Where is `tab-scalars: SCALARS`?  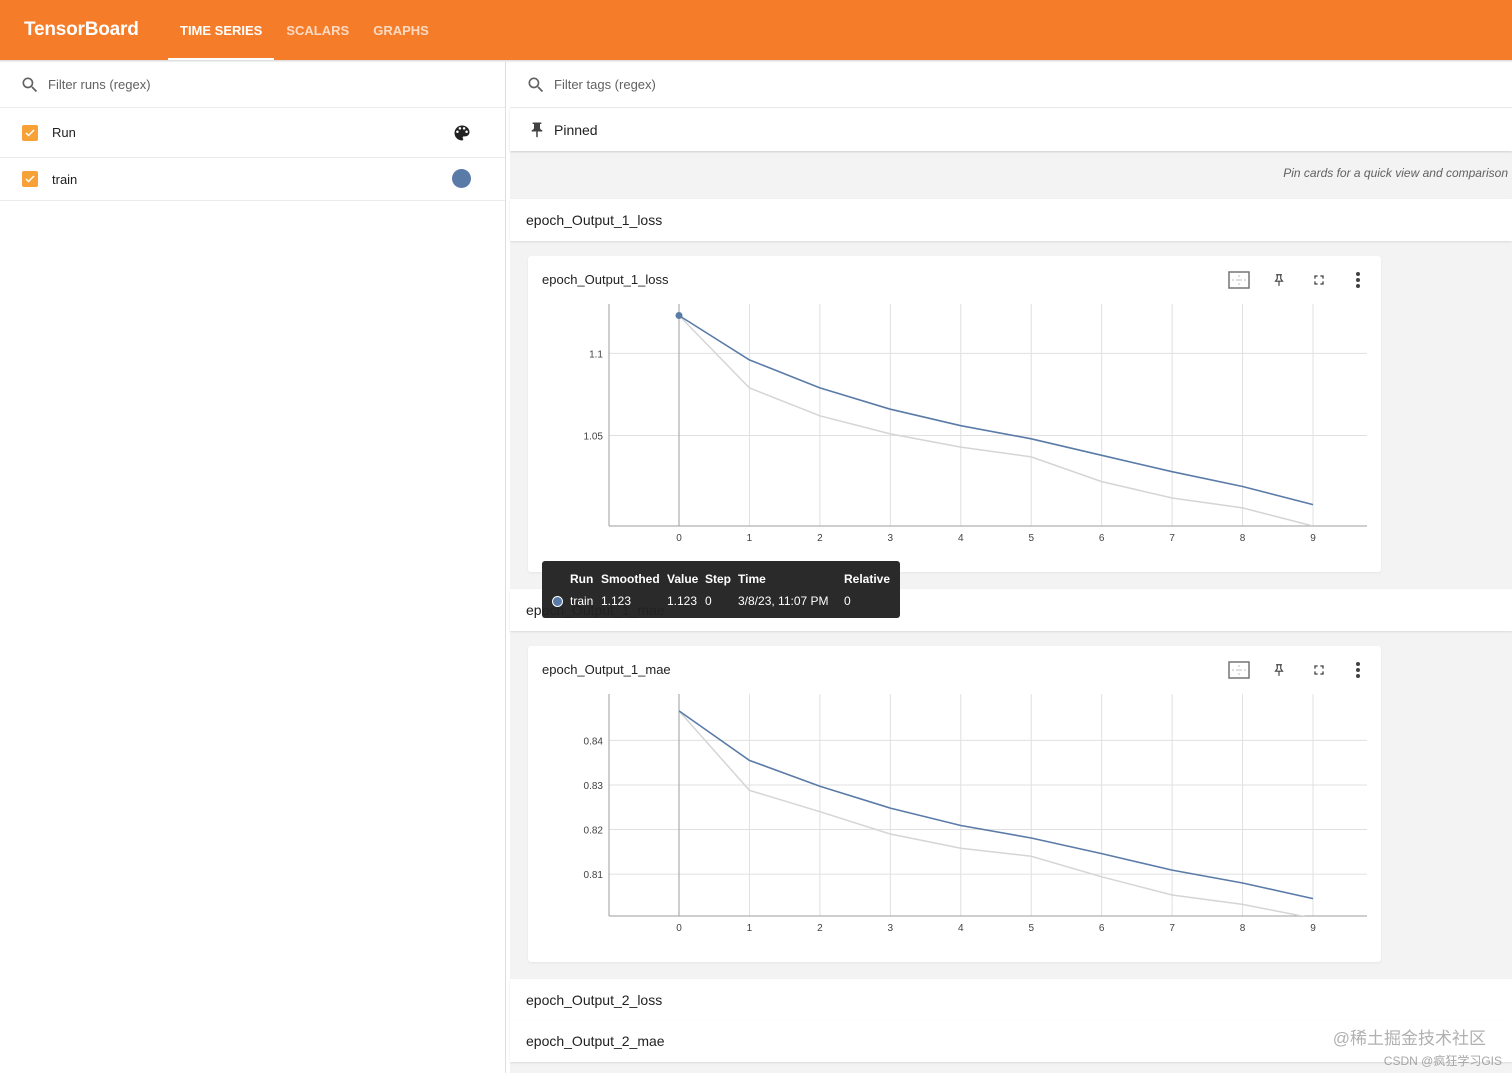 tab-scalars: SCALARS is located at coordinates (318, 30).